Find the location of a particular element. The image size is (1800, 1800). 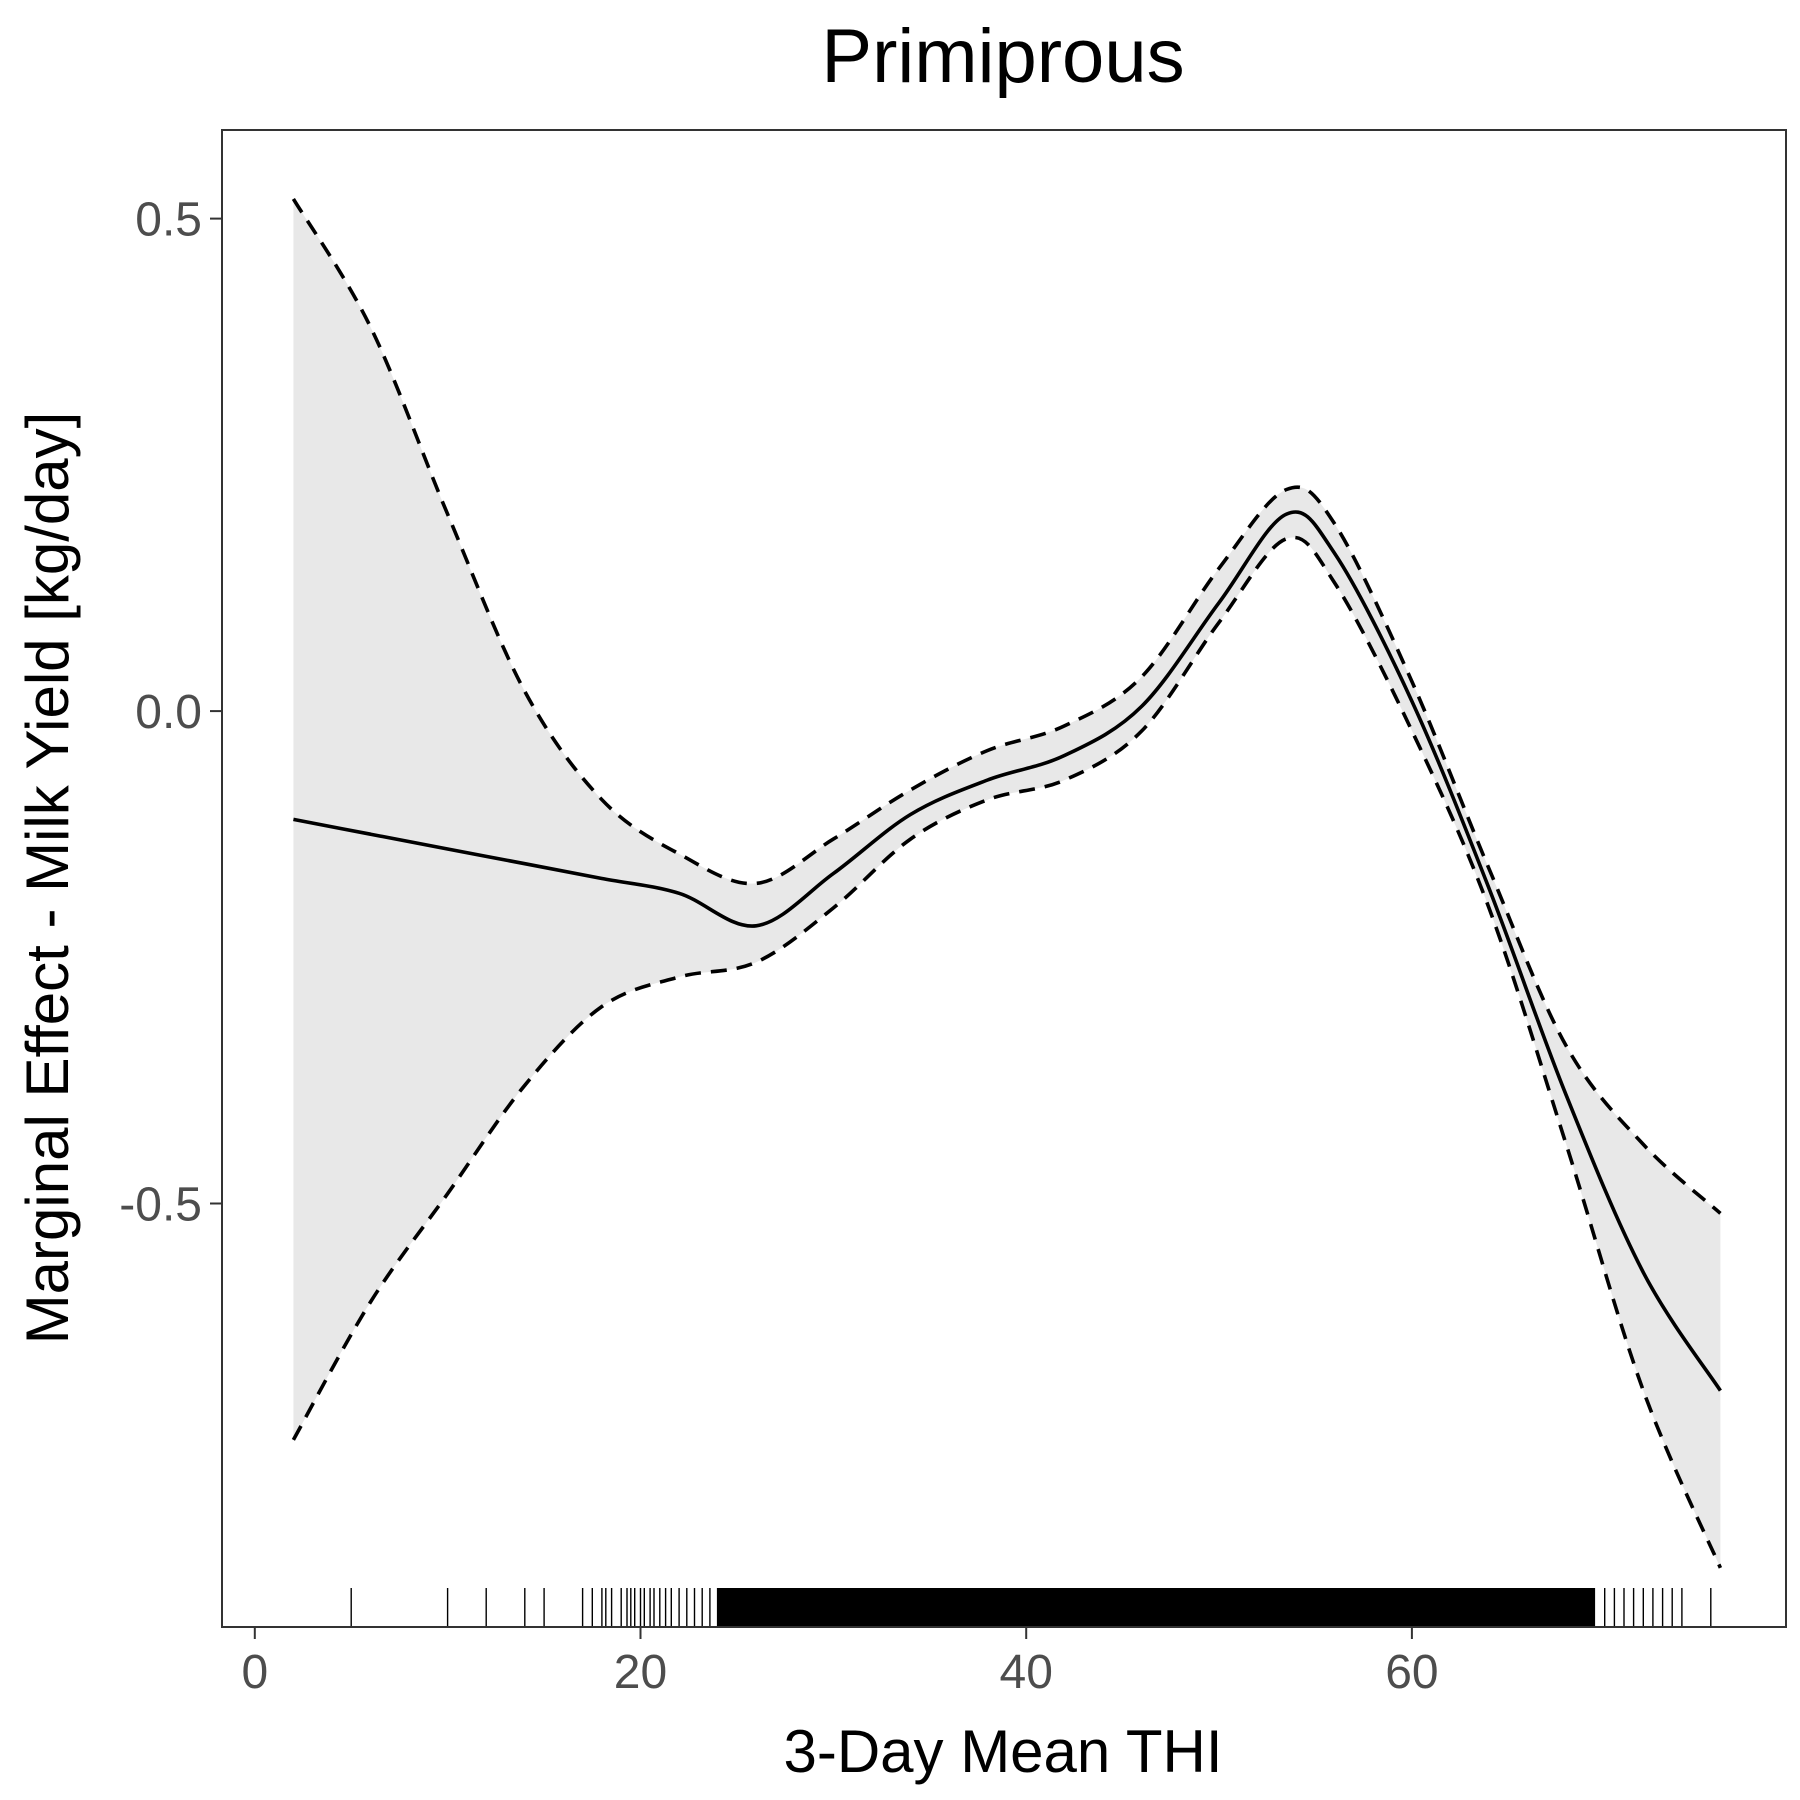

y-tick-label: -0.5 is located at coordinates (160, 1205).